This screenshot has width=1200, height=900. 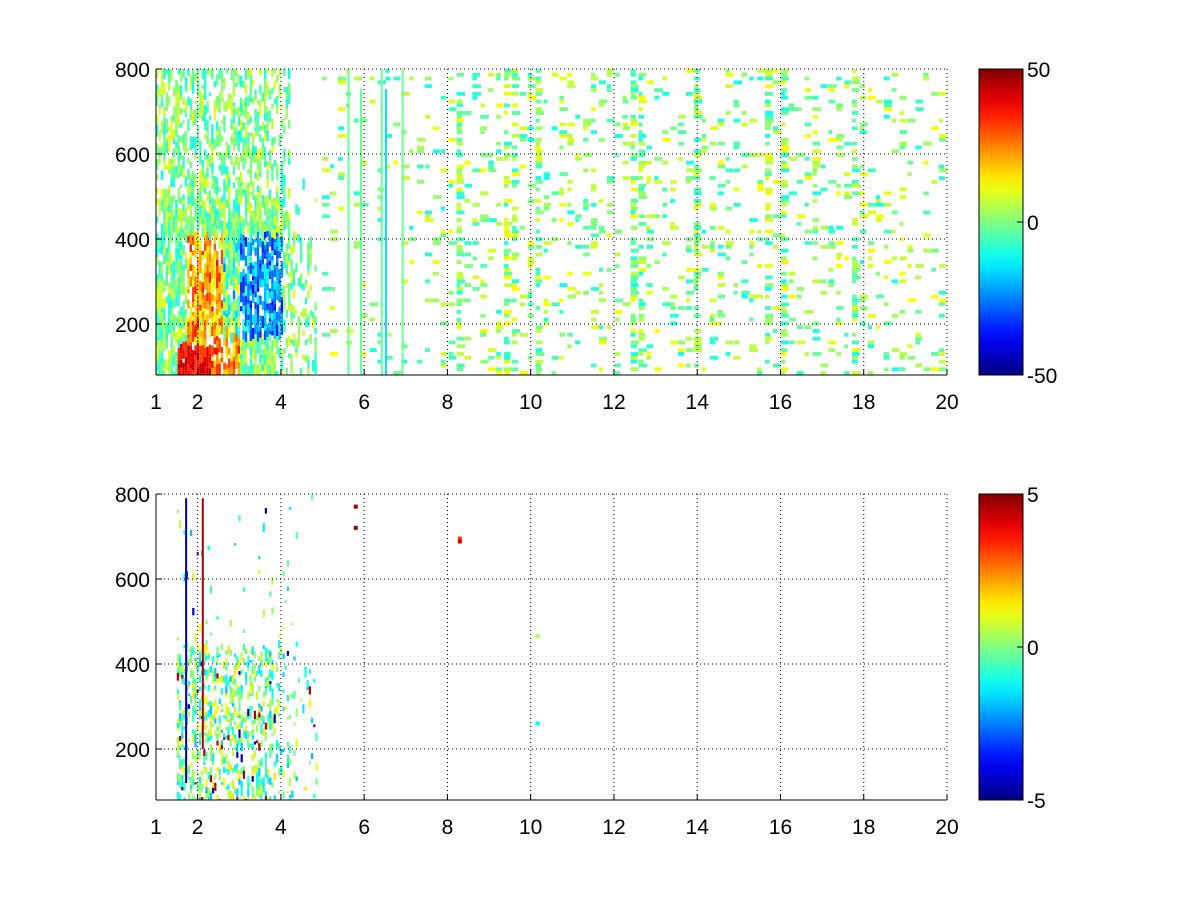 I want to click on x-tick-label: 10, so click(x=530, y=402).